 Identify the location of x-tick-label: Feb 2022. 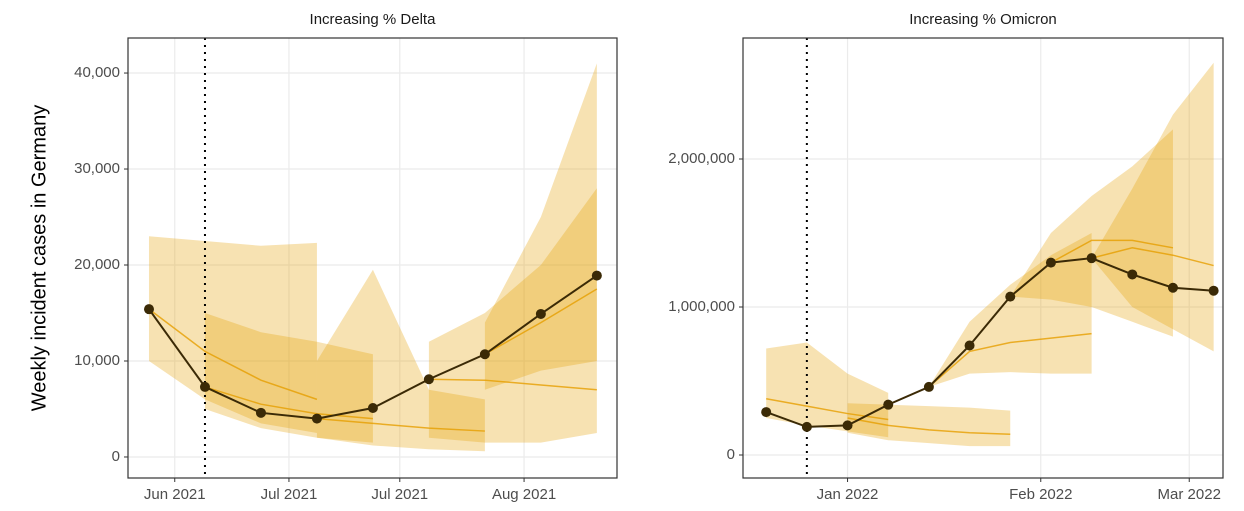
(1040, 494).